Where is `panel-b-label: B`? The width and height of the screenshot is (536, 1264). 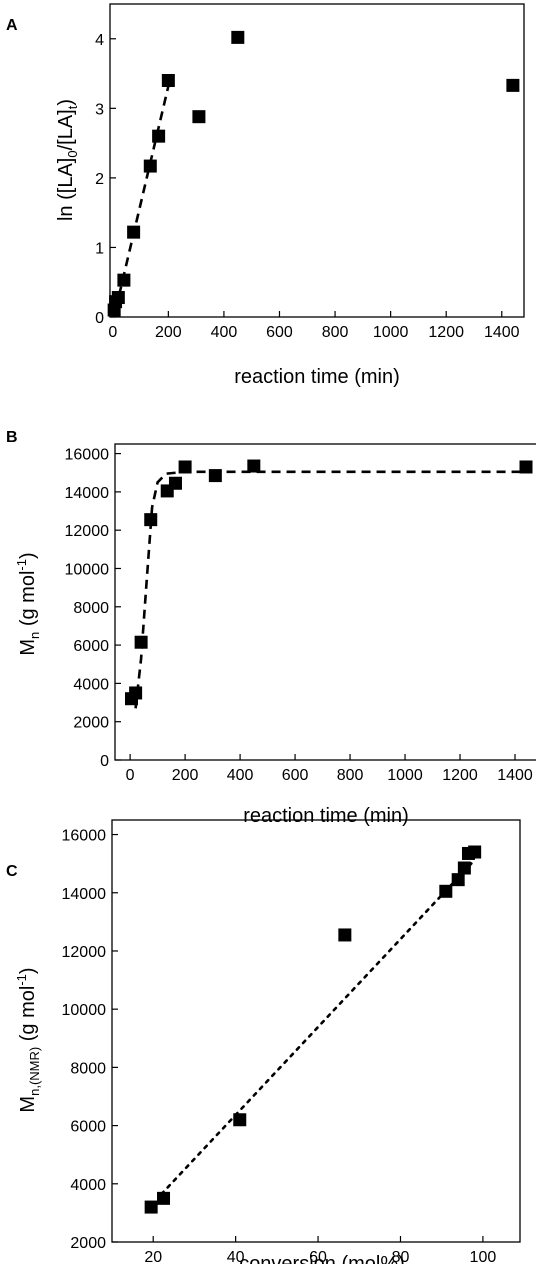
panel-b-label: B is located at coordinates (12, 437).